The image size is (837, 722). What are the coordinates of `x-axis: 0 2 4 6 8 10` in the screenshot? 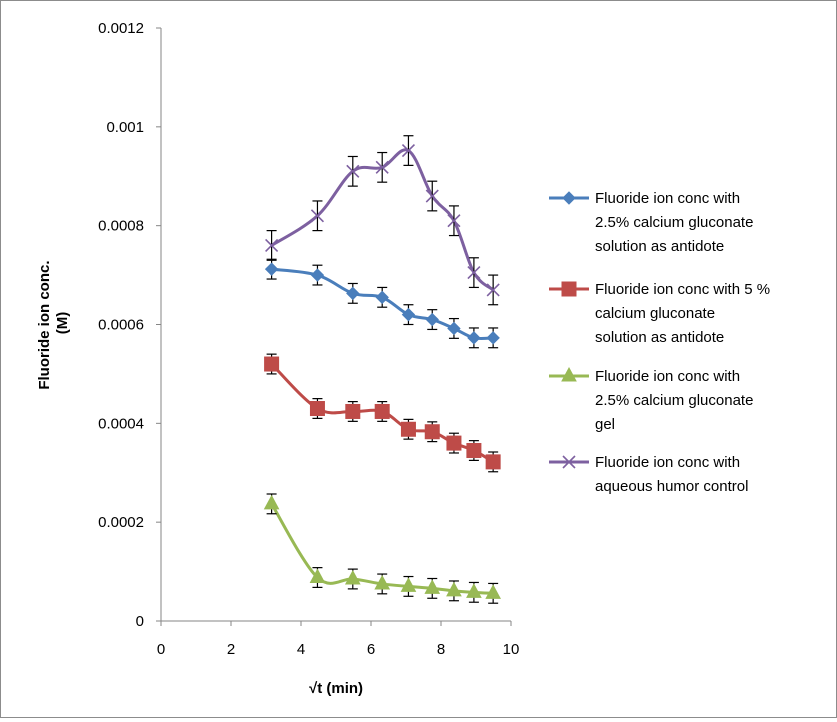 It's located at (338, 639).